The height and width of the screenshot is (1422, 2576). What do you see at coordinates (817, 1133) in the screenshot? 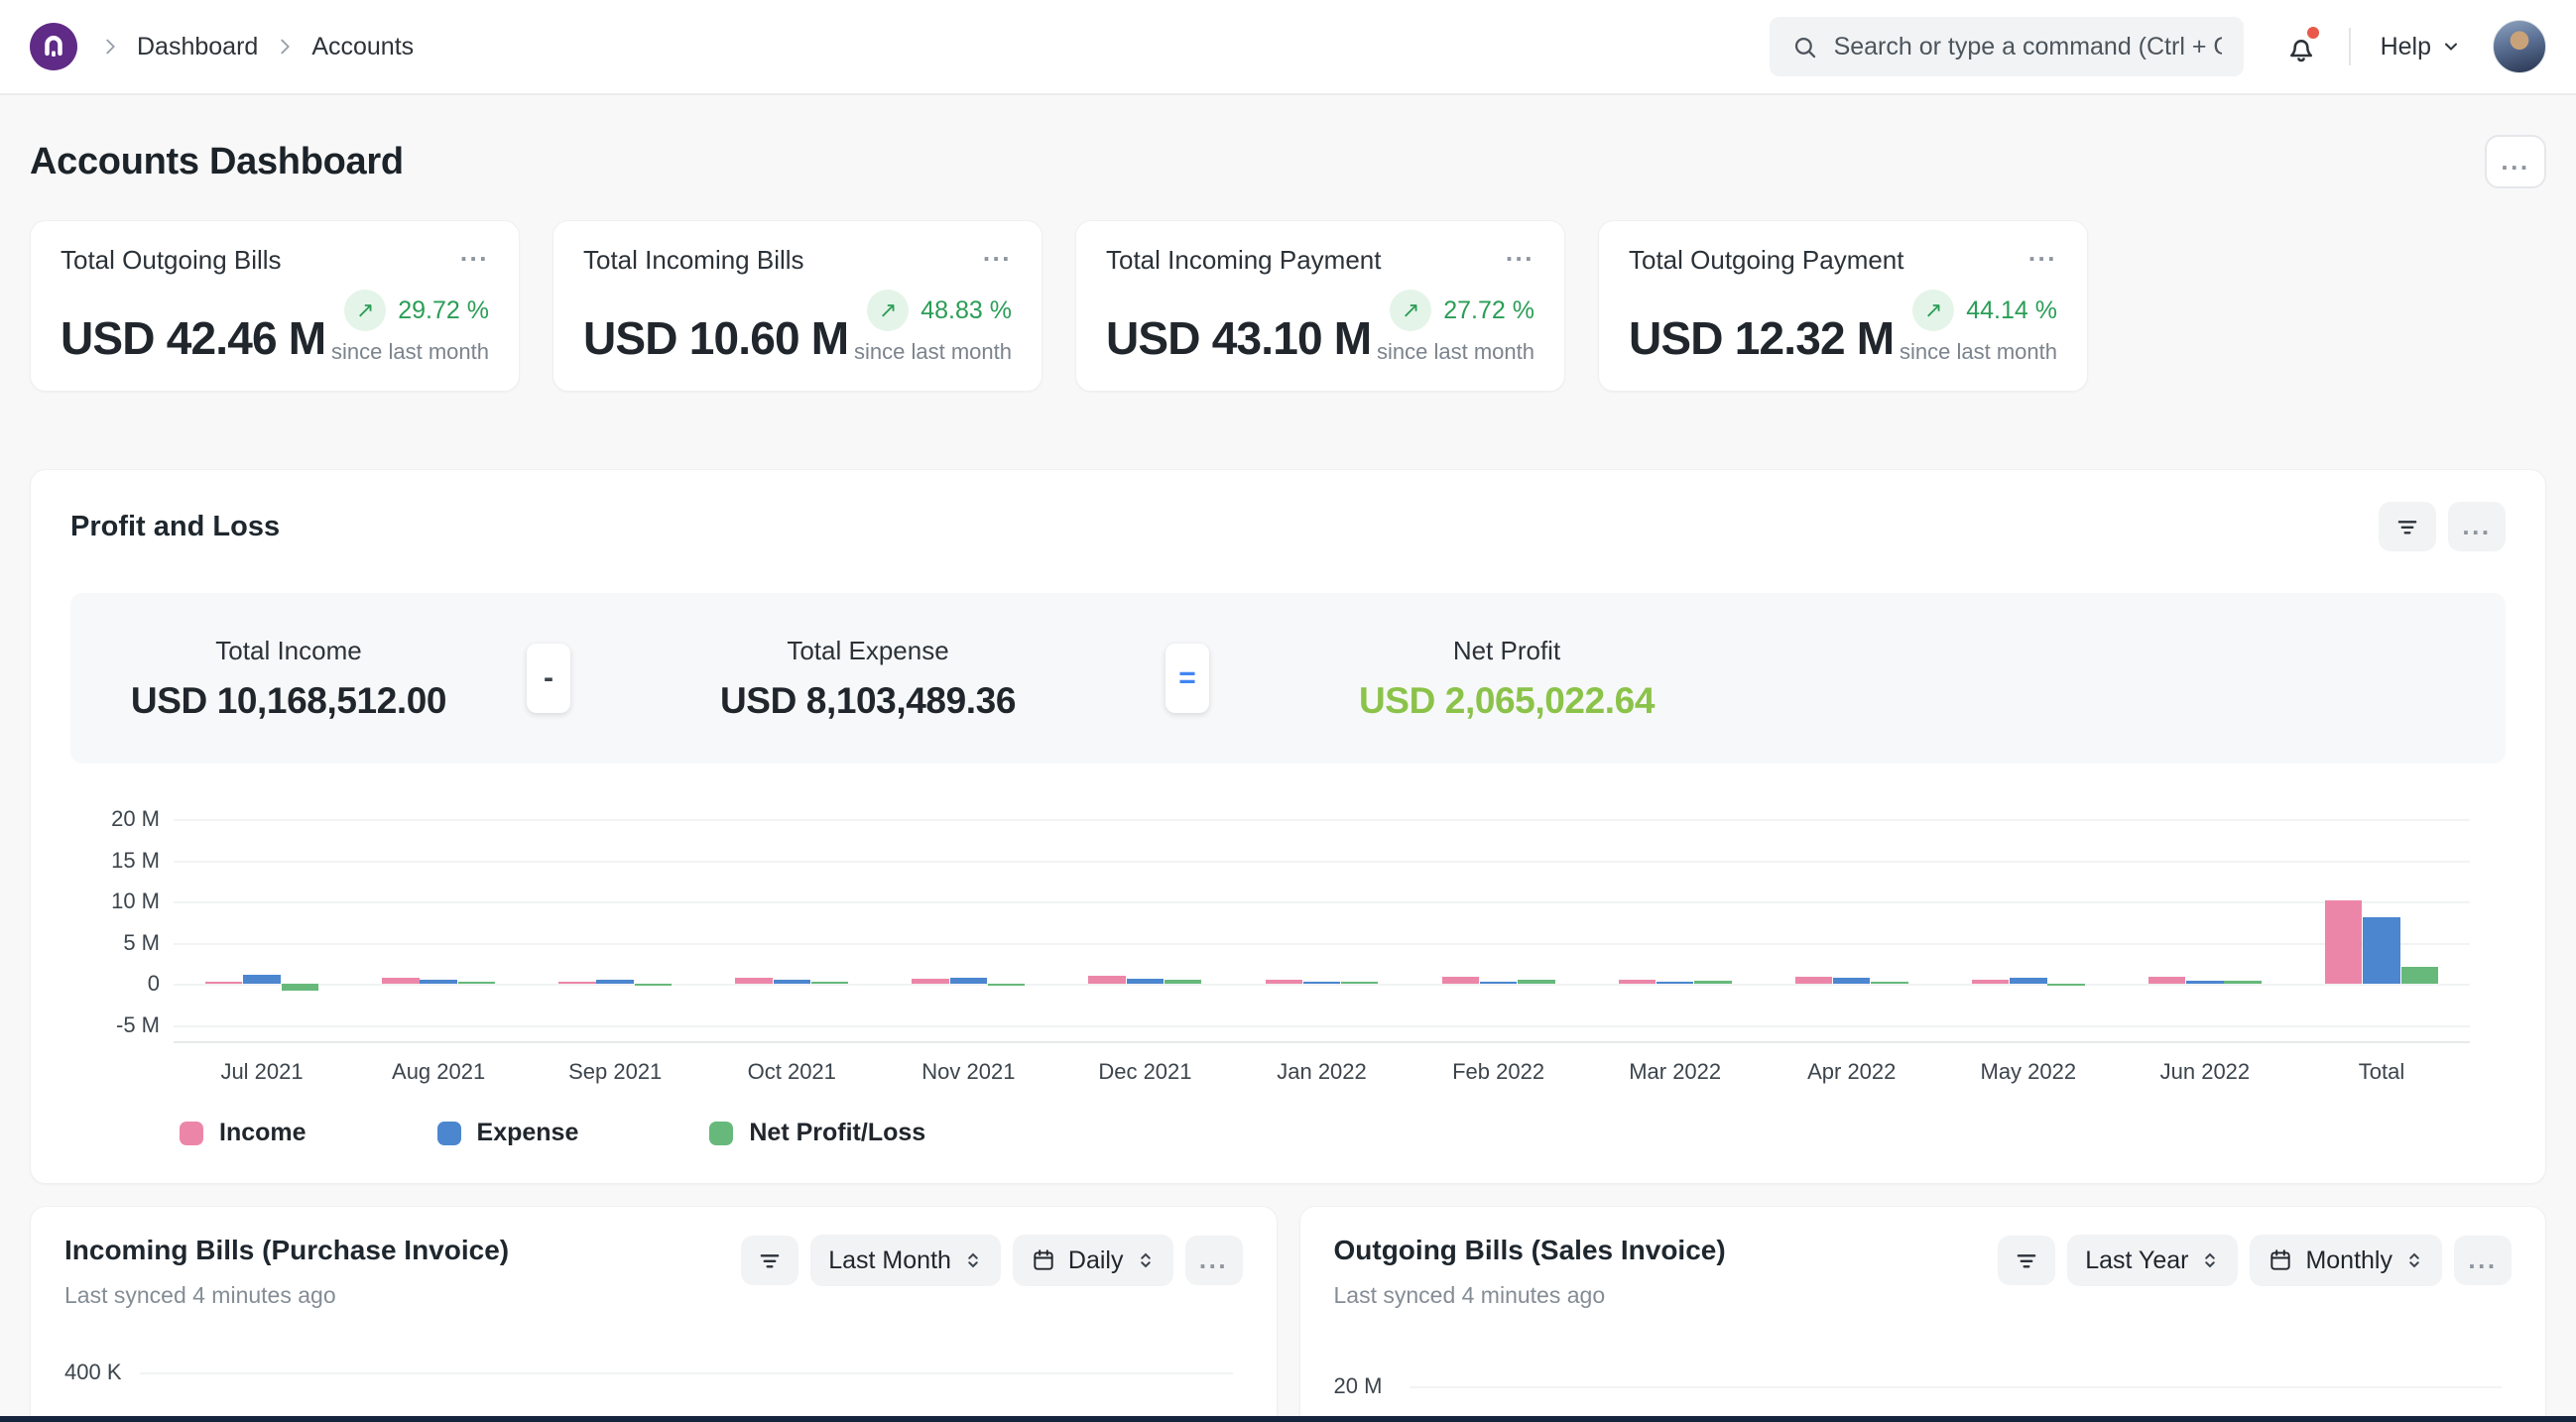
I see `legend-item-net-profit-loss: Net Profit/Loss` at bounding box center [817, 1133].